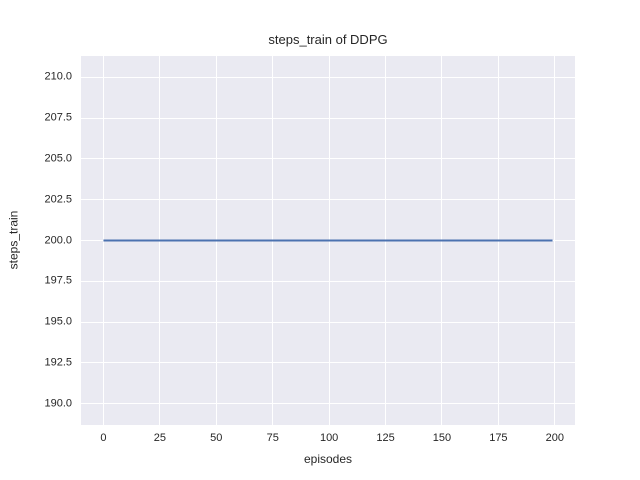  I want to click on y-tick-label: 202.5, so click(58, 199).